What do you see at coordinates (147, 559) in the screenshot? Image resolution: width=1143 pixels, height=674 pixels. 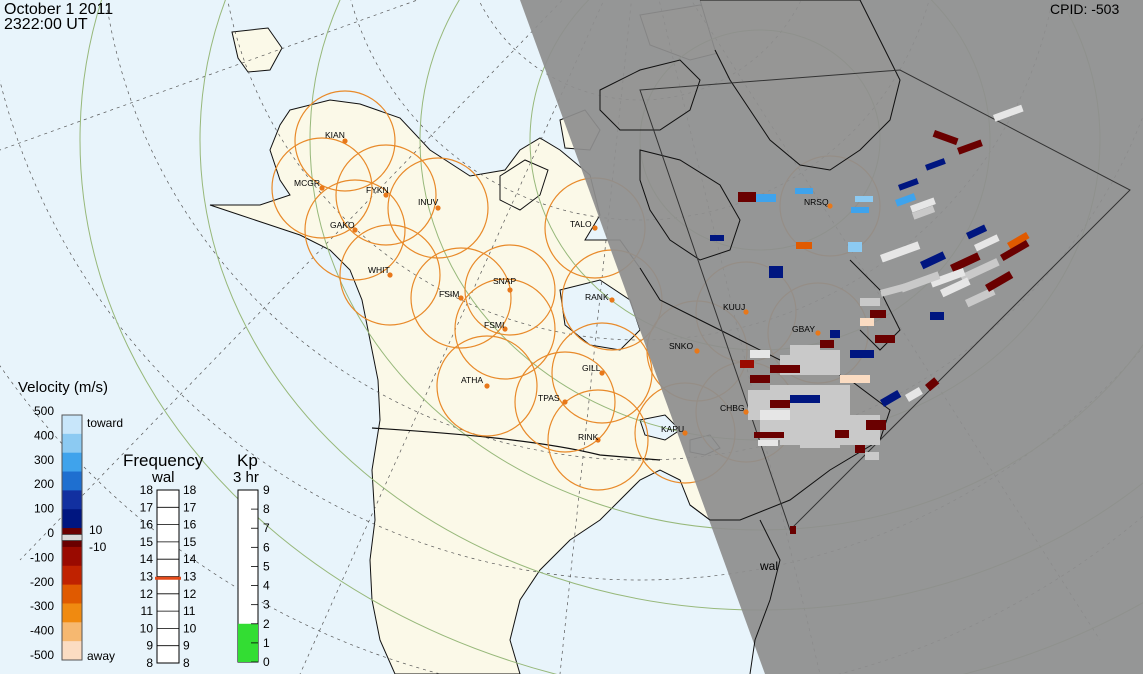 I see `frequency-tick-label-left: 14` at bounding box center [147, 559].